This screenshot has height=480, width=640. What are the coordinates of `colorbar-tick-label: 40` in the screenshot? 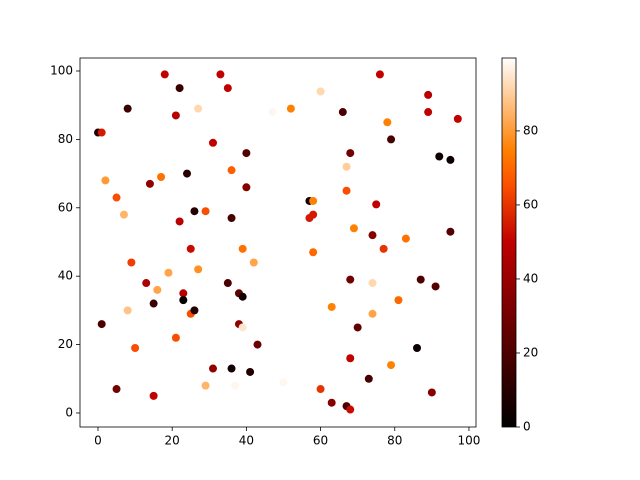 It's located at (530, 278).